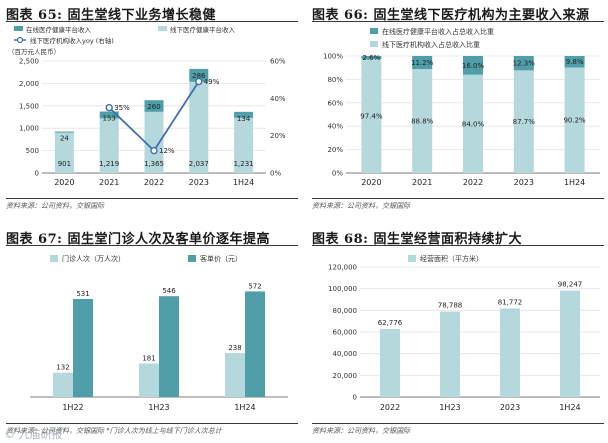 The height and width of the screenshot is (443, 608). I want to click on chart-title: 图表 68: 固生堂经营面积持续扩大, so click(417, 239).